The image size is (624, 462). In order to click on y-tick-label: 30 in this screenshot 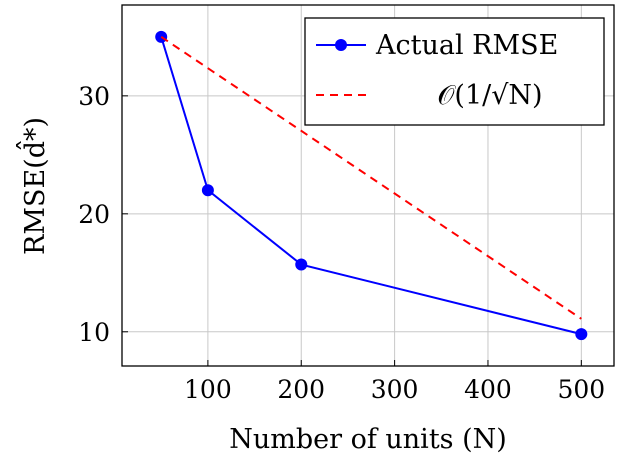, I will do `click(94, 96)`.